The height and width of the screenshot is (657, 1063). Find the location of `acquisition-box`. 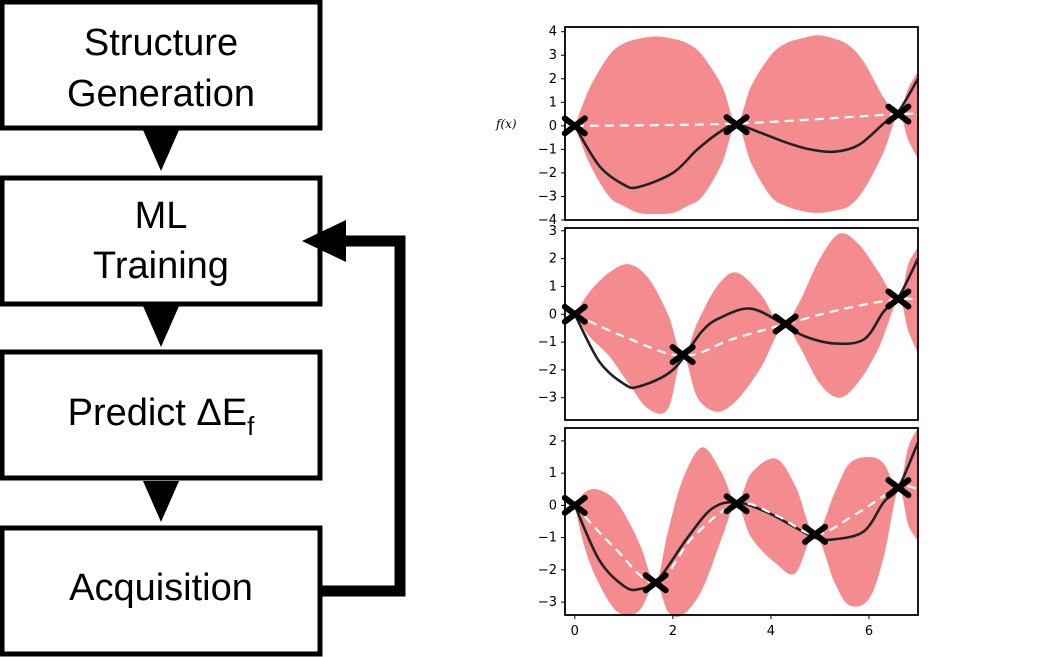

acquisition-box is located at coordinates (161, 591).